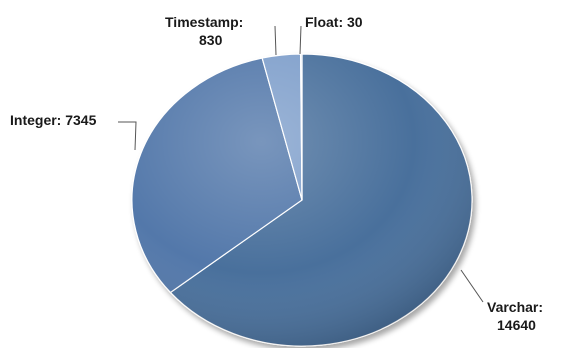 The height and width of the screenshot is (348, 562). I want to click on data-label-varchar: Varchar: 14640, so click(515, 316).